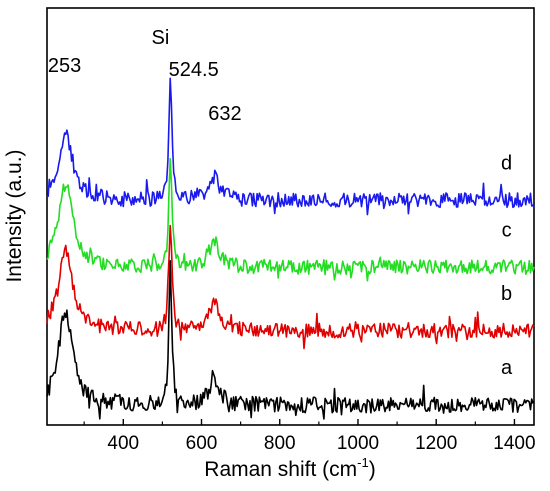 The height and width of the screenshot is (491, 550). Describe the element at coordinates (358, 443) in the screenshot. I see `x-tick-label-1000: 1000` at that location.